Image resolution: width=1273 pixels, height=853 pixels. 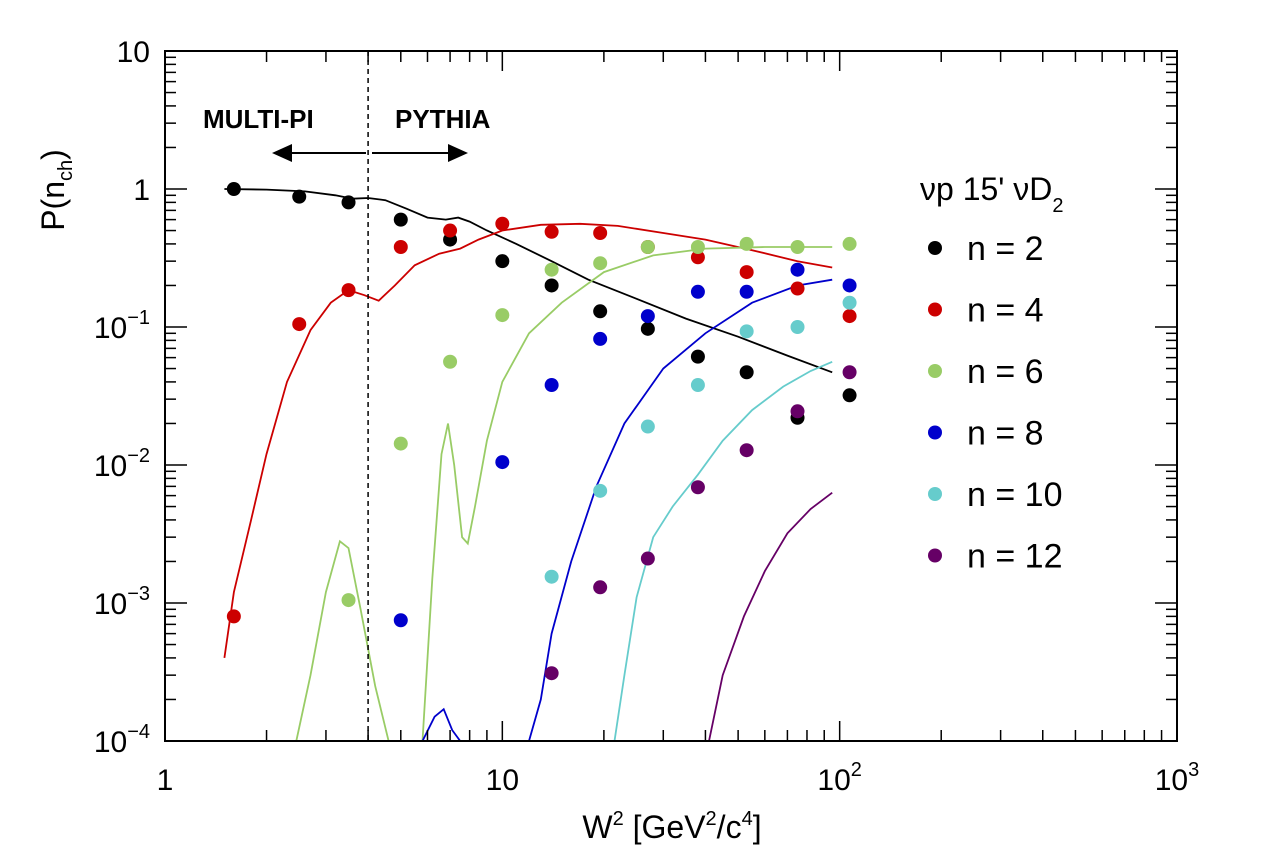 What do you see at coordinates (502, 780) in the screenshot?
I see `x-tick-label: 10` at bounding box center [502, 780].